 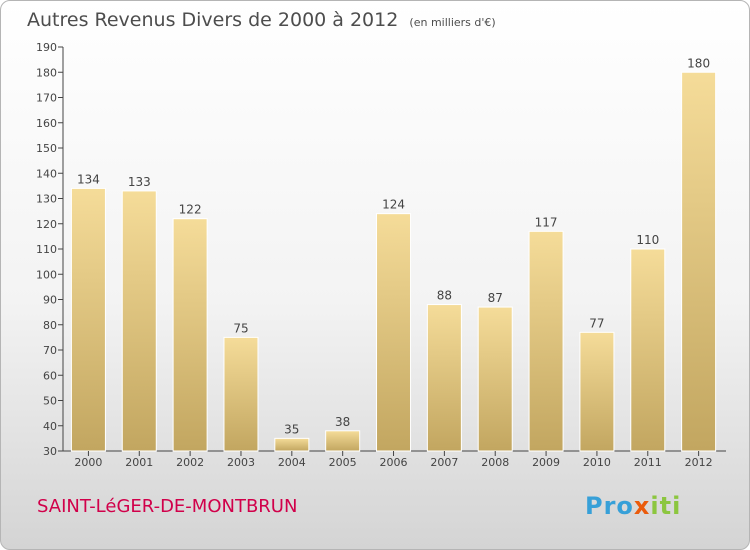 What do you see at coordinates (596, 323) in the screenshot?
I see `value-label-2010: 77` at bounding box center [596, 323].